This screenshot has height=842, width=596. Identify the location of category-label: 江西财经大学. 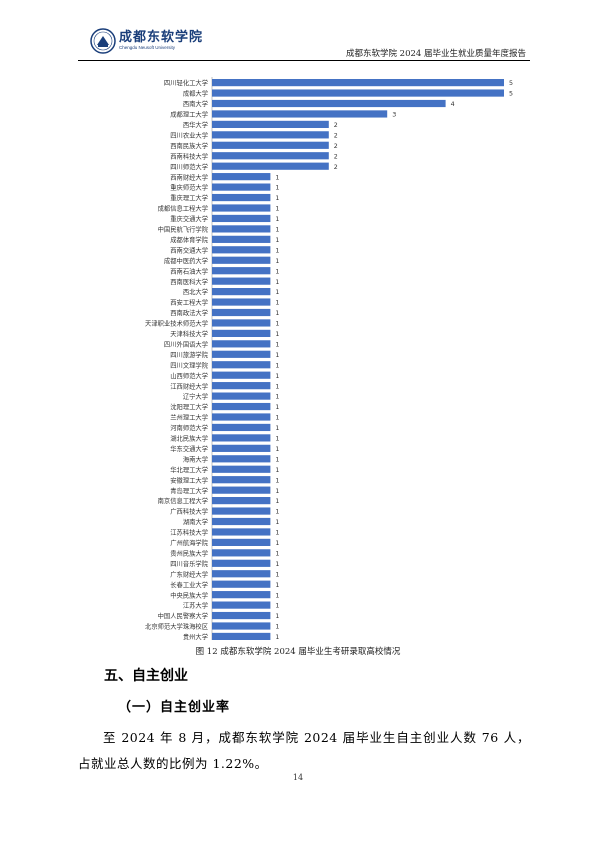
(189, 385).